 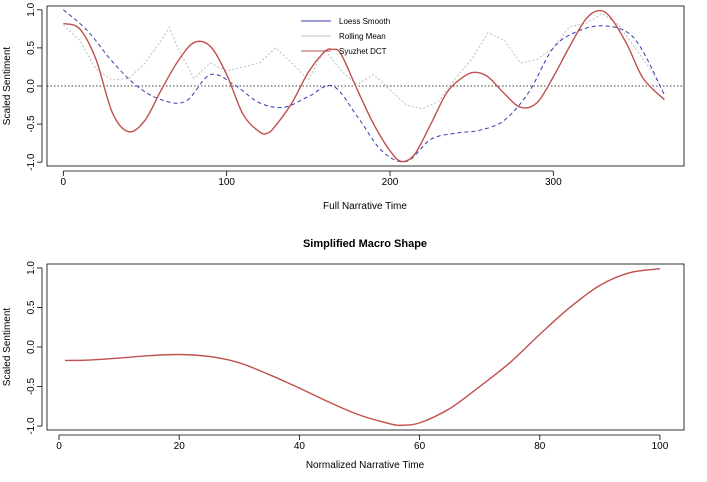 I want to click on chart-legend: Loess Smooth Rolling Mean Syuzhet DCT, so click(x=345, y=36).